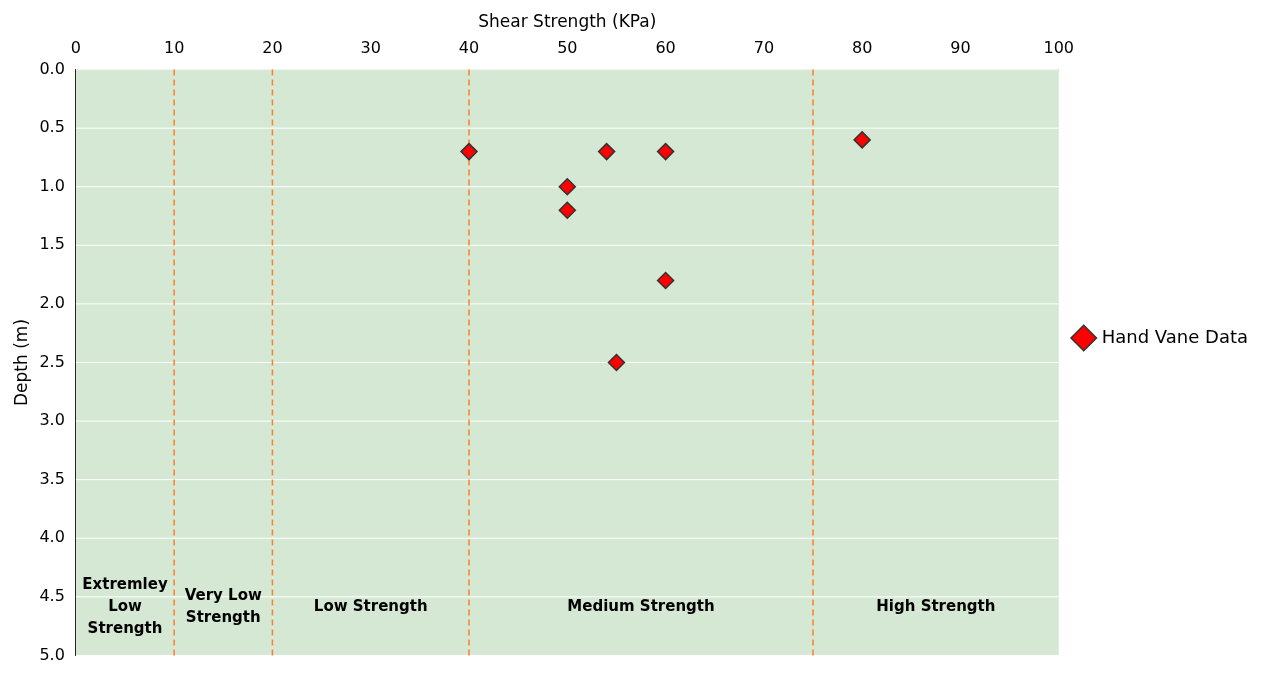 Image resolution: width=1287 pixels, height=675 pixels. I want to click on y-axis-title: Depth (m), so click(20, 362).